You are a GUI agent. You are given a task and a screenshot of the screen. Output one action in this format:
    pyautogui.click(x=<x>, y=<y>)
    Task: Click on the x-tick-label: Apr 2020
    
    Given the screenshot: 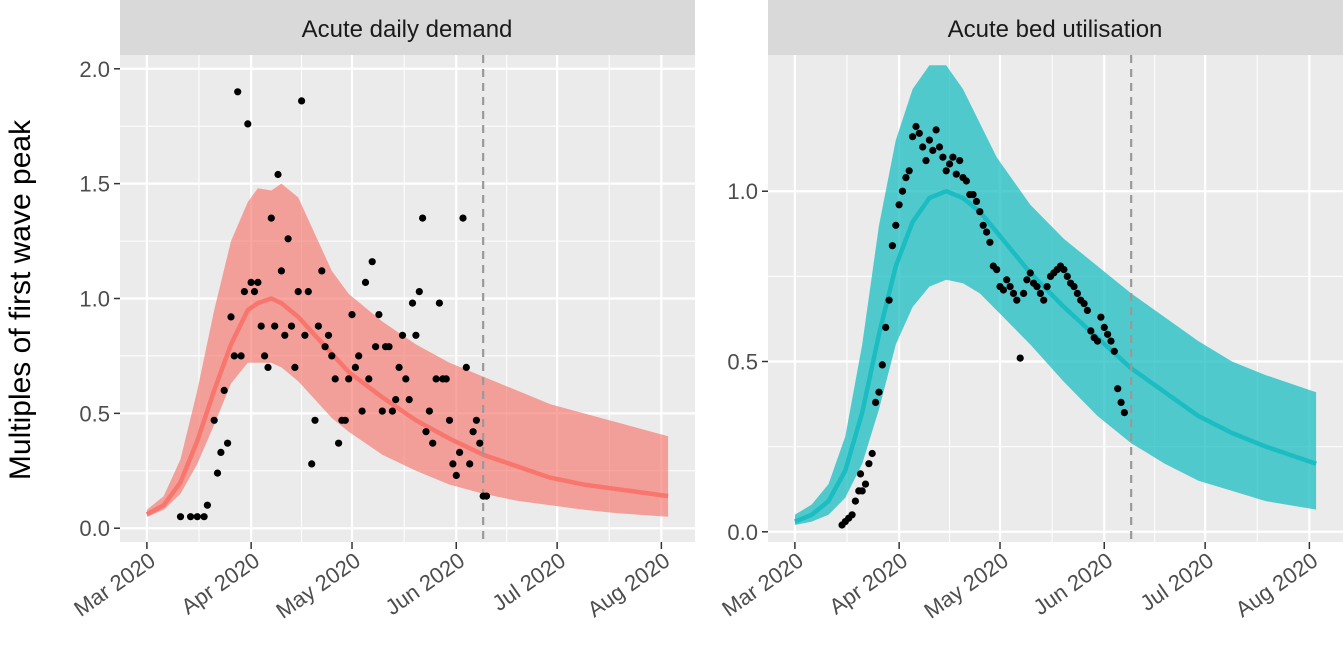 What is the action you would take?
    pyautogui.click(x=868, y=584)
    